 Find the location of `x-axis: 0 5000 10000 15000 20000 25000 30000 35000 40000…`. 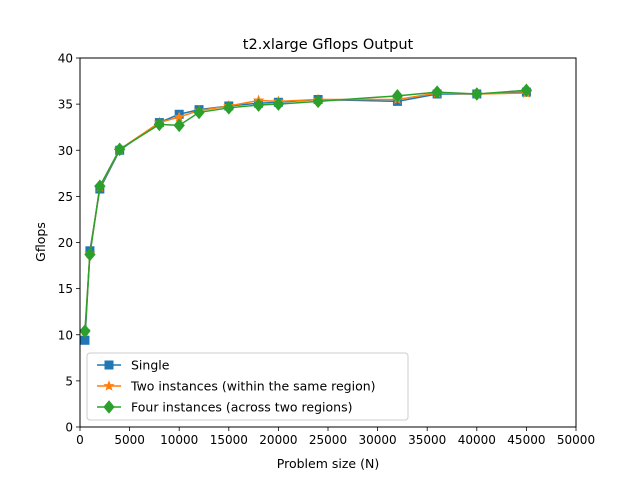

x-axis: 0 5000 10000 15000 20000 25000 30000 35000 40000… is located at coordinates (335, 437).